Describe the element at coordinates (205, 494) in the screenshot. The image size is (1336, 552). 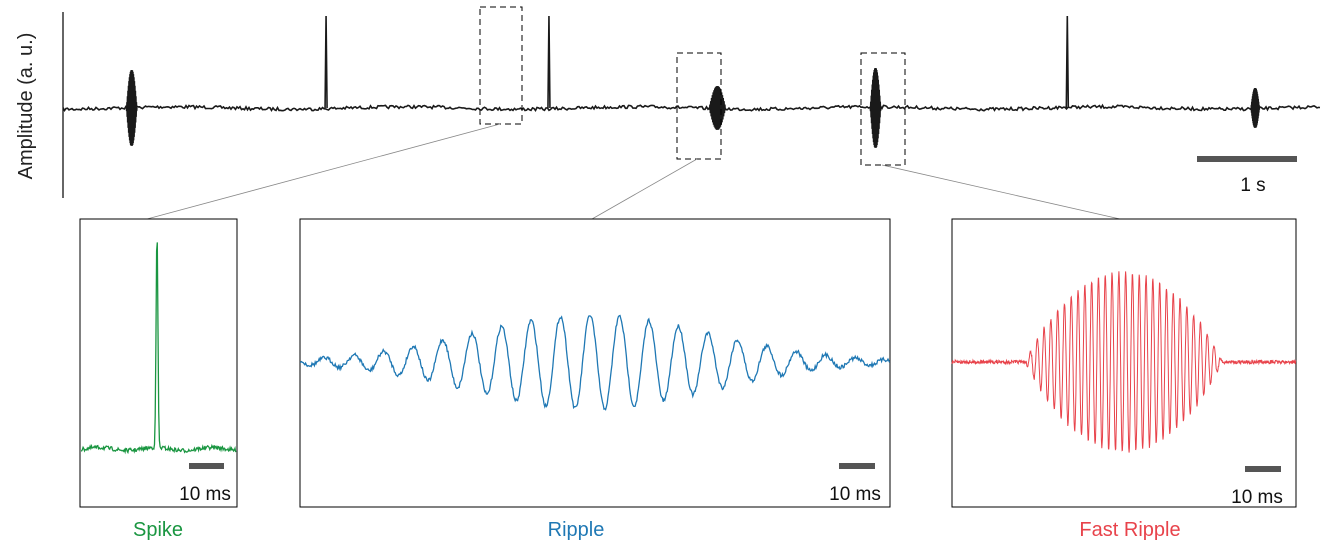
I see `spike-scalebar-label: 10 ms` at that location.